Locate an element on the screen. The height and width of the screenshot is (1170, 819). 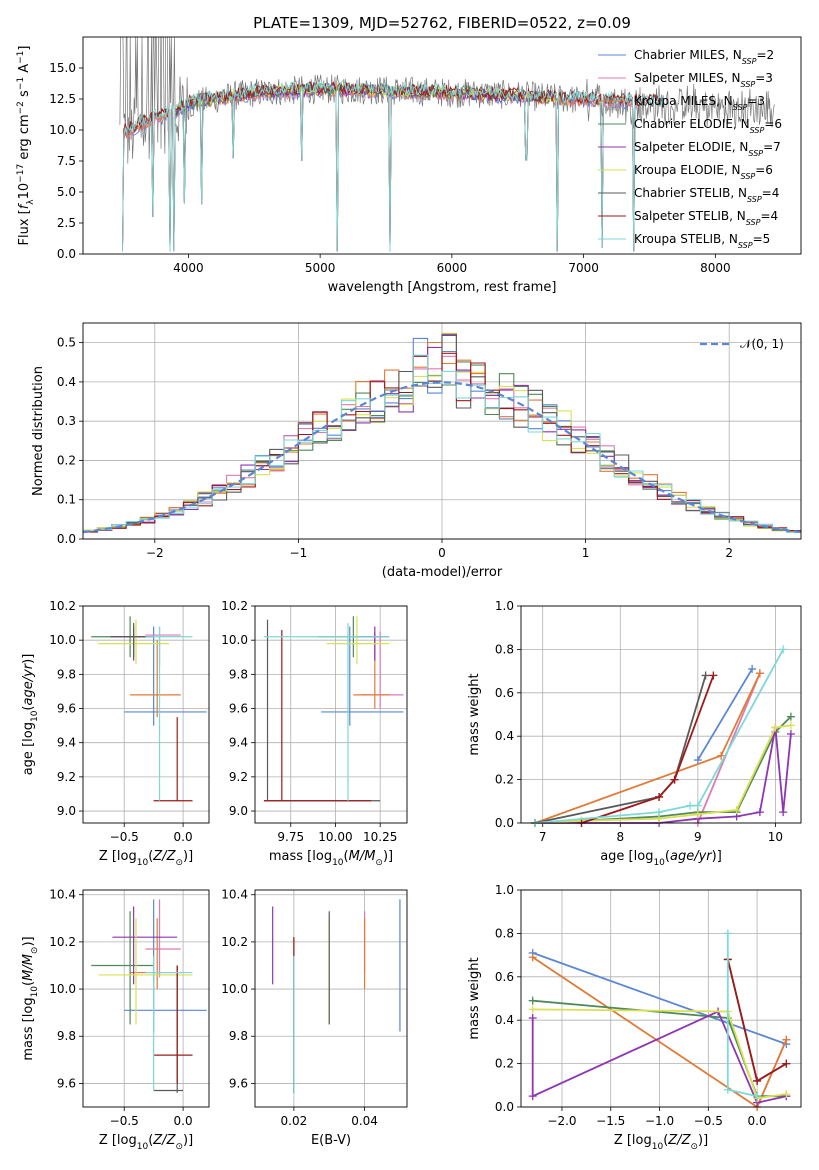
axes-age-vs-Z: −0.5 0.0 9.0 9.2 9.4 9.6 9.8 10.0 10.2 is located at coordinates (129, 721).